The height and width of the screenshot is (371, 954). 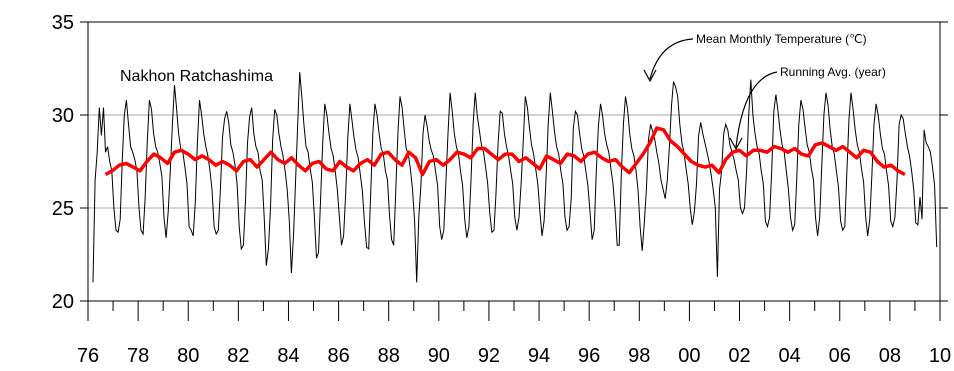 I want to click on x-tick-label: 80, so click(x=188, y=356).